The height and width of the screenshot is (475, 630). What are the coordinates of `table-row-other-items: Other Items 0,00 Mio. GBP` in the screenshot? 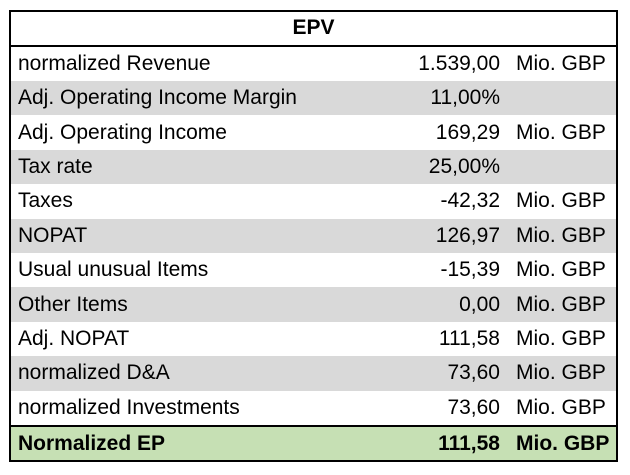 It's located at (313, 304).